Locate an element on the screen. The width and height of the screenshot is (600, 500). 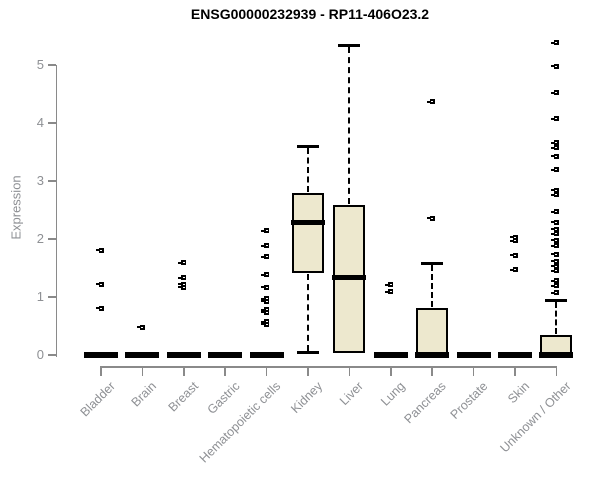
x-category-label: Breast is located at coordinates (183, 397).